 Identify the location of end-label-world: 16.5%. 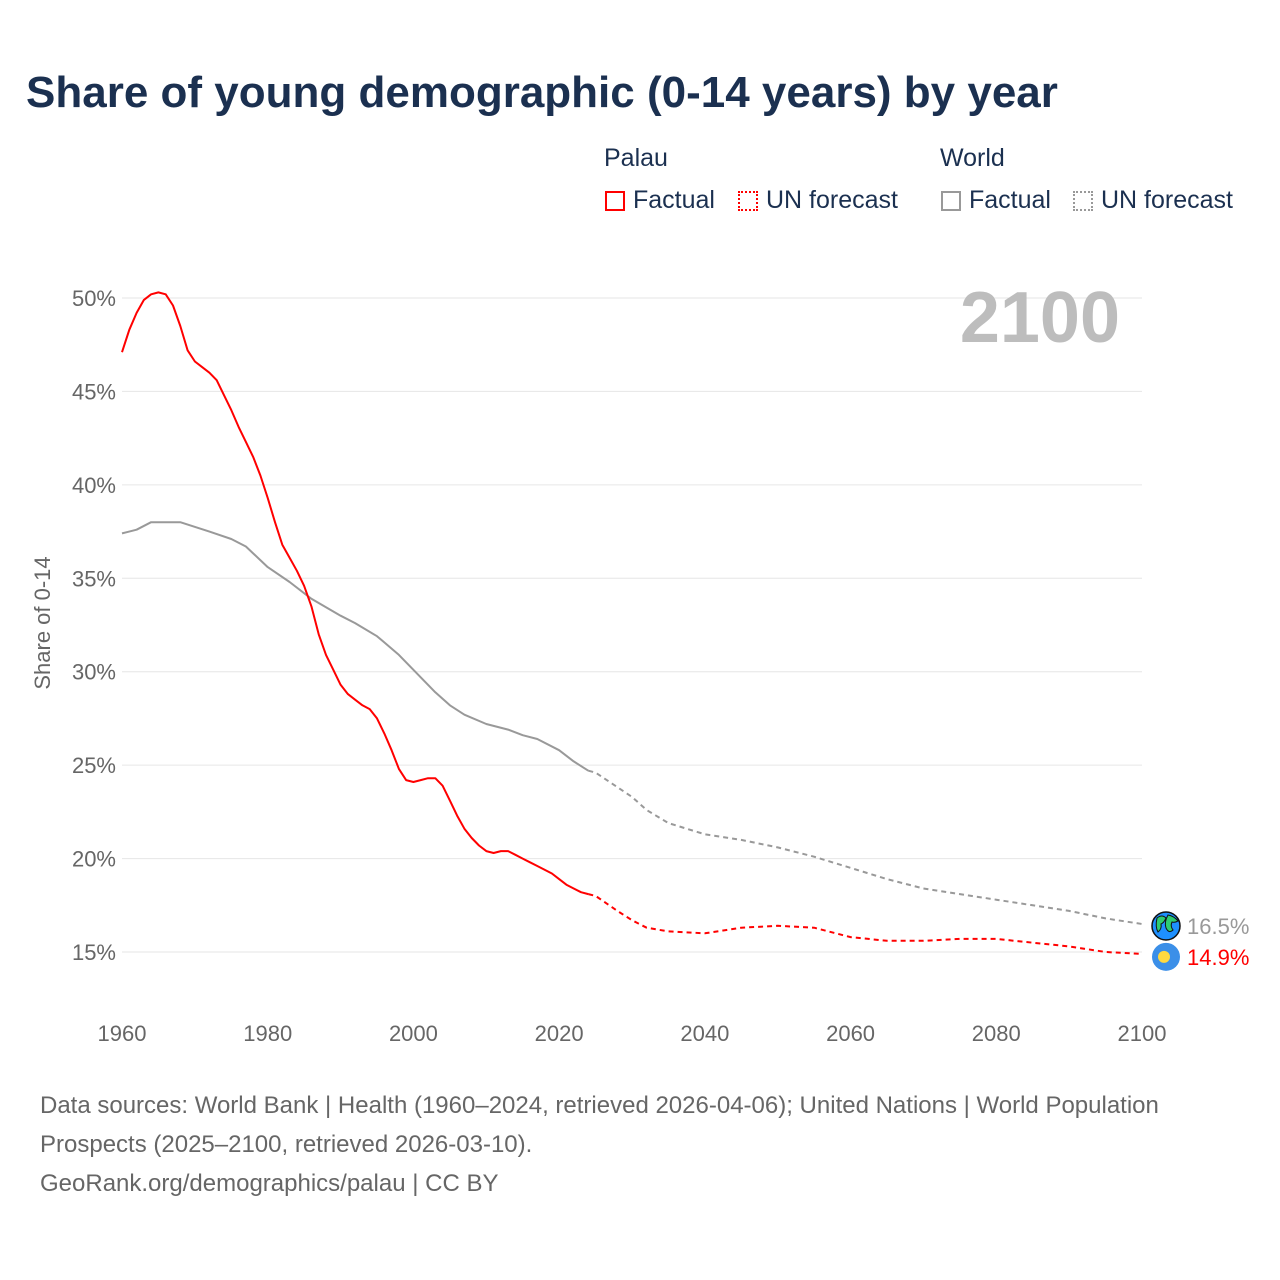
(1218, 926).